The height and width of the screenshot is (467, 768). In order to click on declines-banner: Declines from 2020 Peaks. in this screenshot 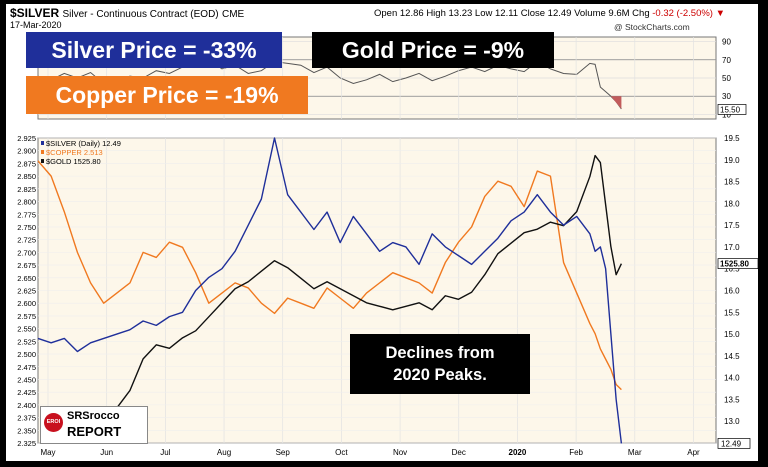, I will do `click(440, 364)`.